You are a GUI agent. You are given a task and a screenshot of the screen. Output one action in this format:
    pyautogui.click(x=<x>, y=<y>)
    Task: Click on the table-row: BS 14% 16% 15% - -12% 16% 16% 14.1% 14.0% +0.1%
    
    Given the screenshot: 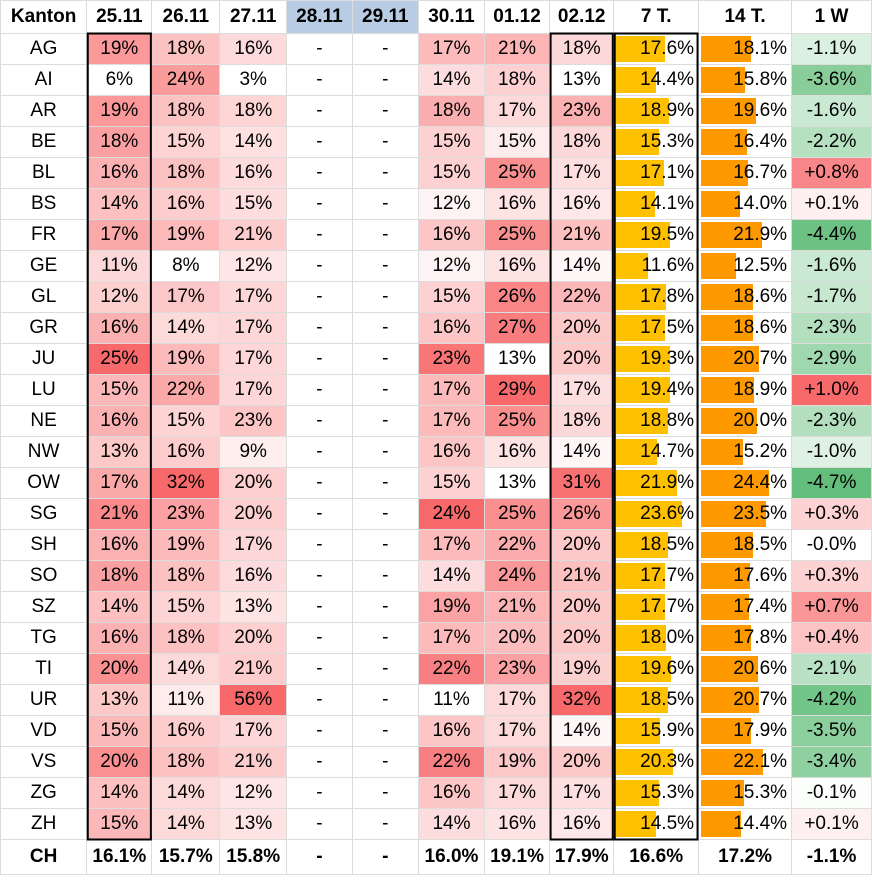 What is the action you would take?
    pyautogui.click(x=436, y=204)
    